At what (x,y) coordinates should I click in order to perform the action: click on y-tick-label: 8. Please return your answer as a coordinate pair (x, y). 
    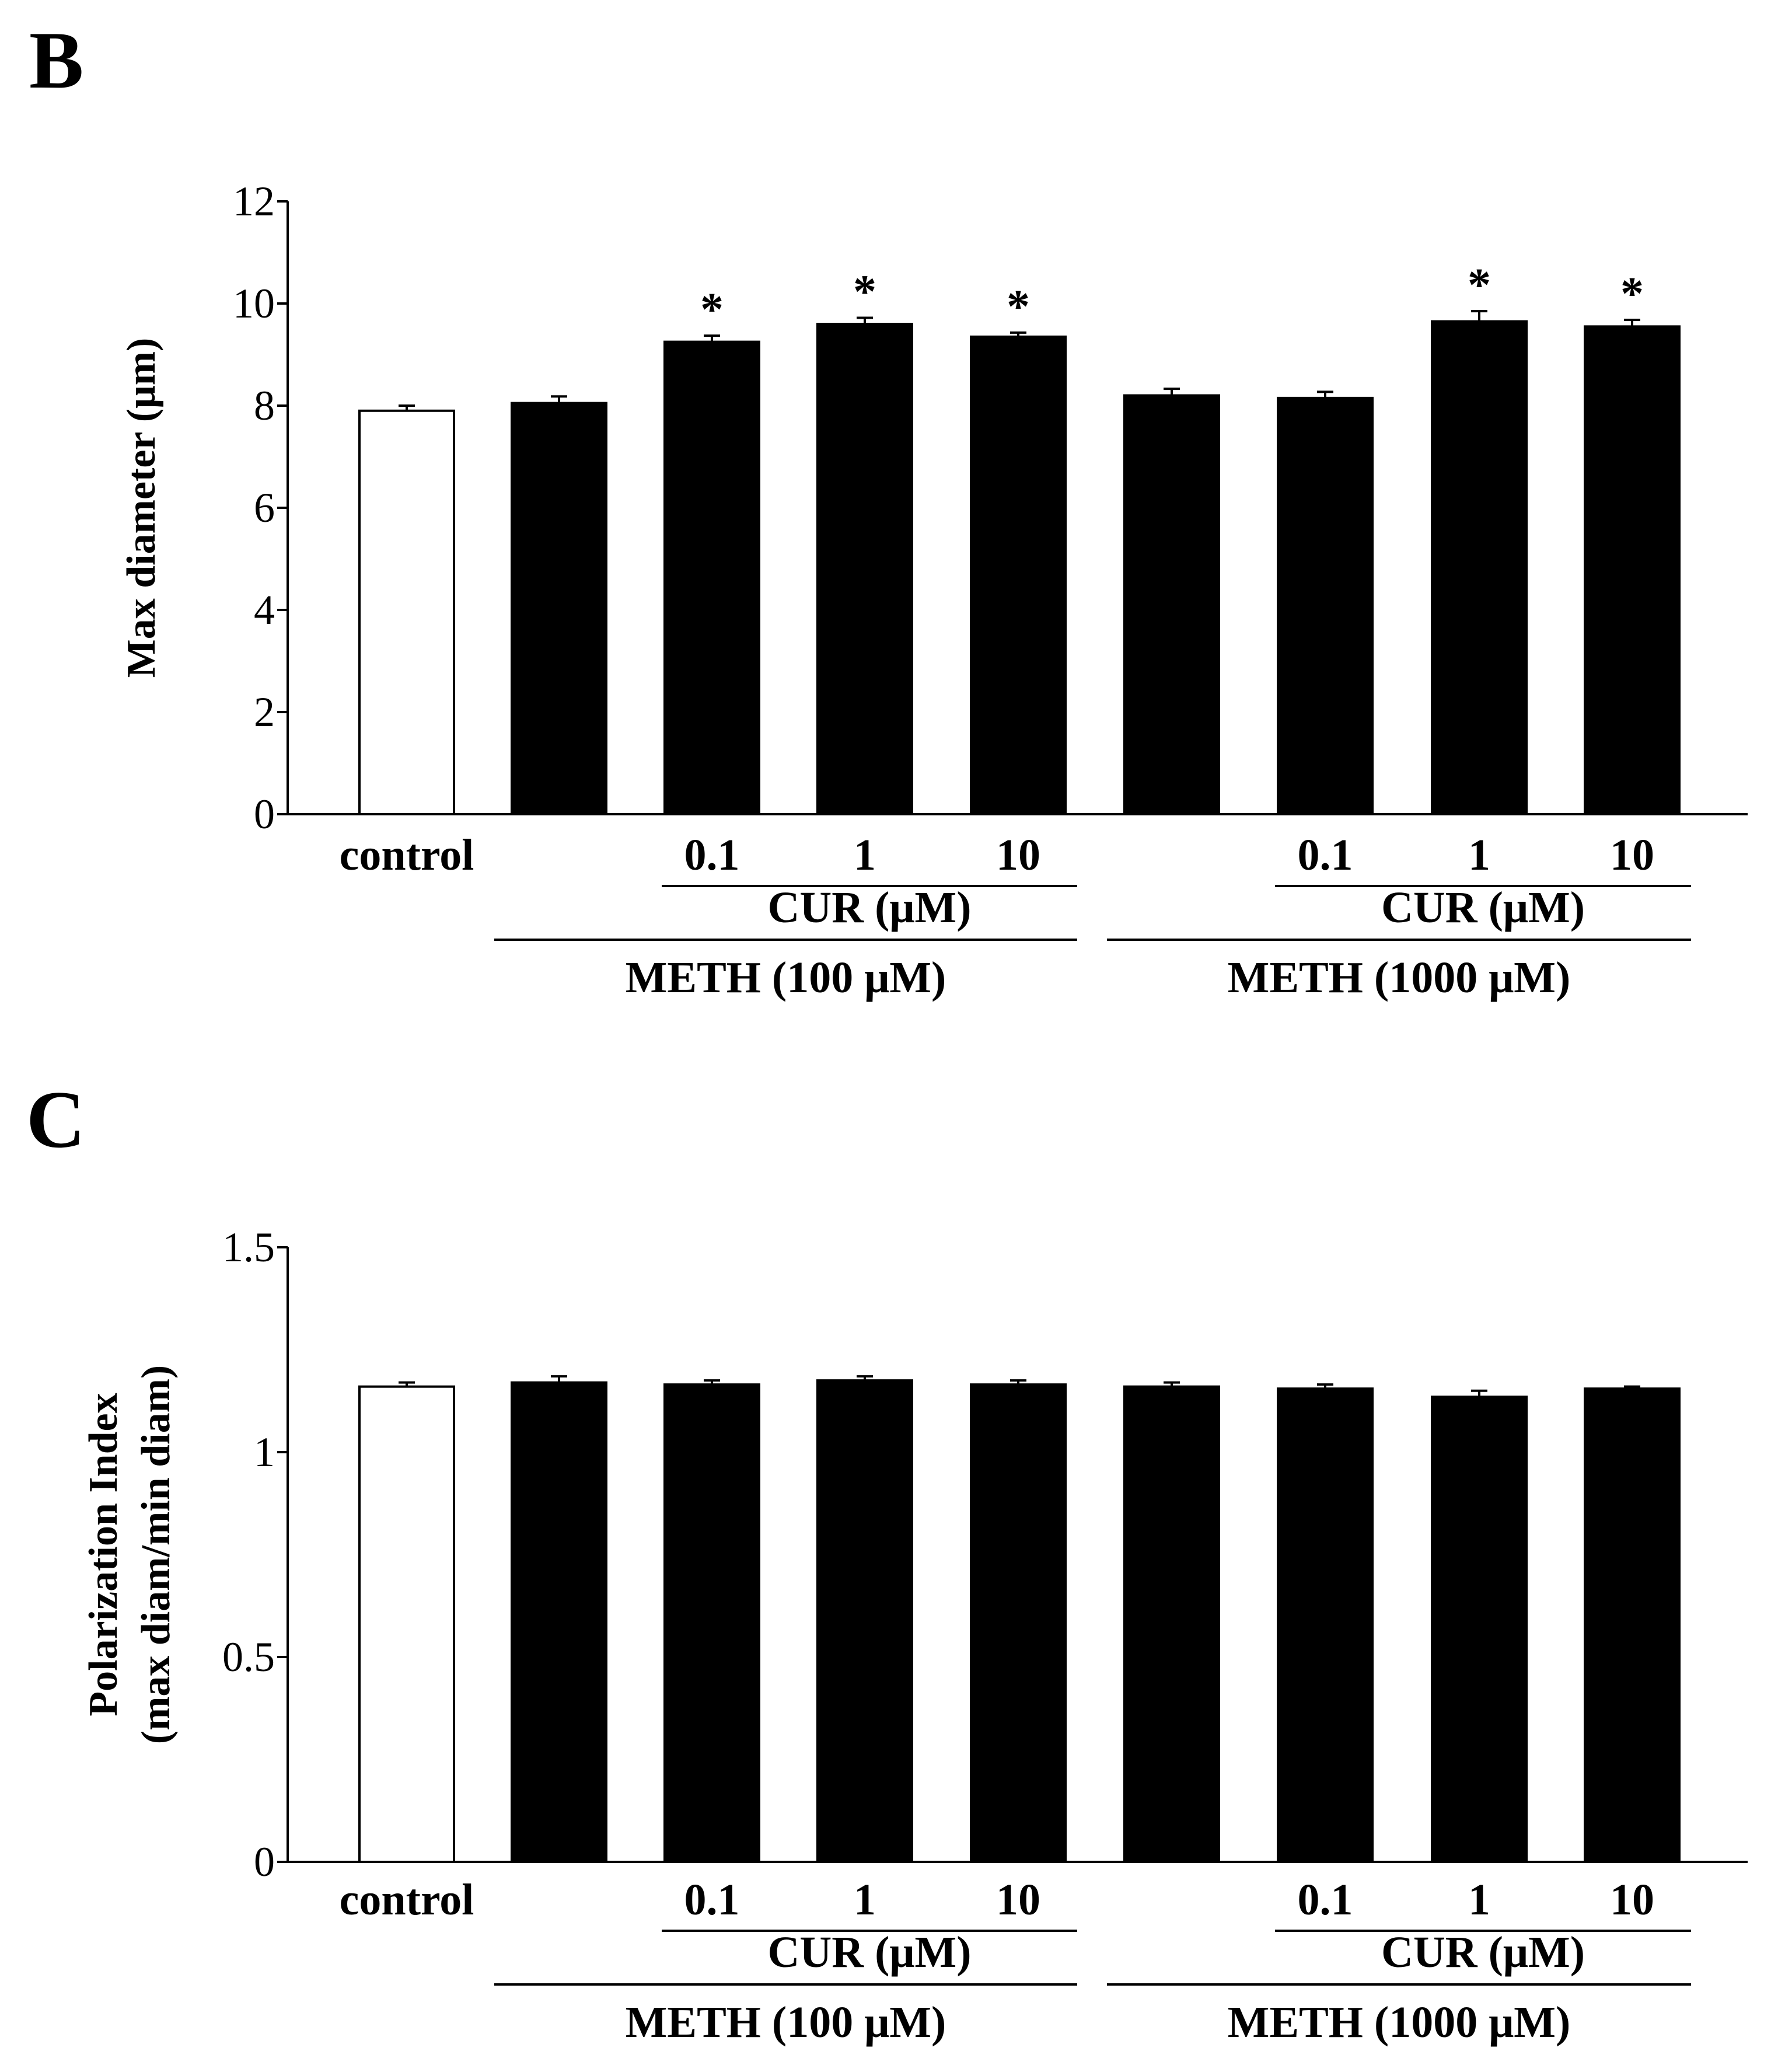
    Looking at the image, I should click on (264, 405).